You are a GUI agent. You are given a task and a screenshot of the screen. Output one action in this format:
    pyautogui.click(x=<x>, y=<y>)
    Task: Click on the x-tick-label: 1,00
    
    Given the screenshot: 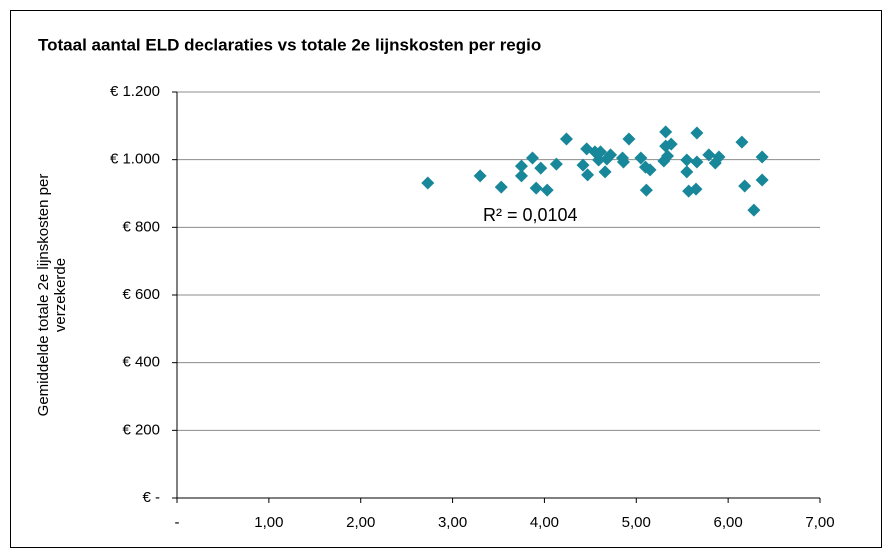 What is the action you would take?
    pyautogui.click(x=268, y=522)
    